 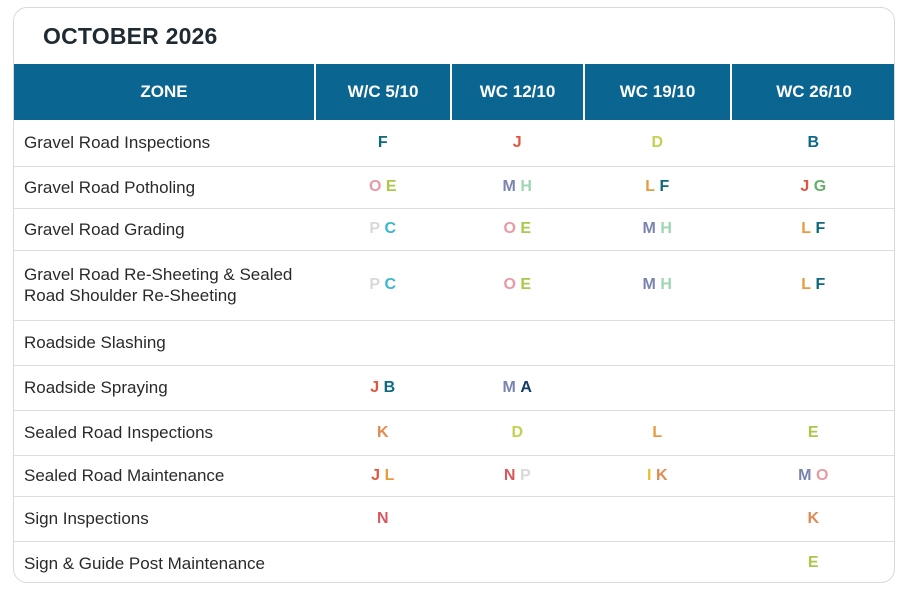 What do you see at coordinates (454, 229) in the screenshot?
I see `table-row: Gravel Road Grading P C O E M H L F` at bounding box center [454, 229].